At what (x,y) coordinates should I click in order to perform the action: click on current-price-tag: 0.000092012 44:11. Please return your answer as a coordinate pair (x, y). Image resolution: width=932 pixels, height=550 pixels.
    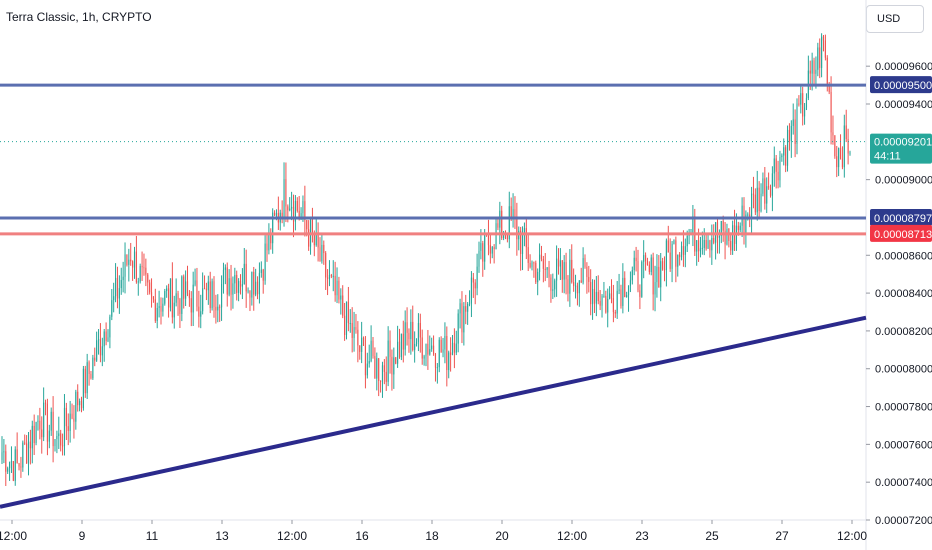
    Looking at the image, I should click on (901, 148).